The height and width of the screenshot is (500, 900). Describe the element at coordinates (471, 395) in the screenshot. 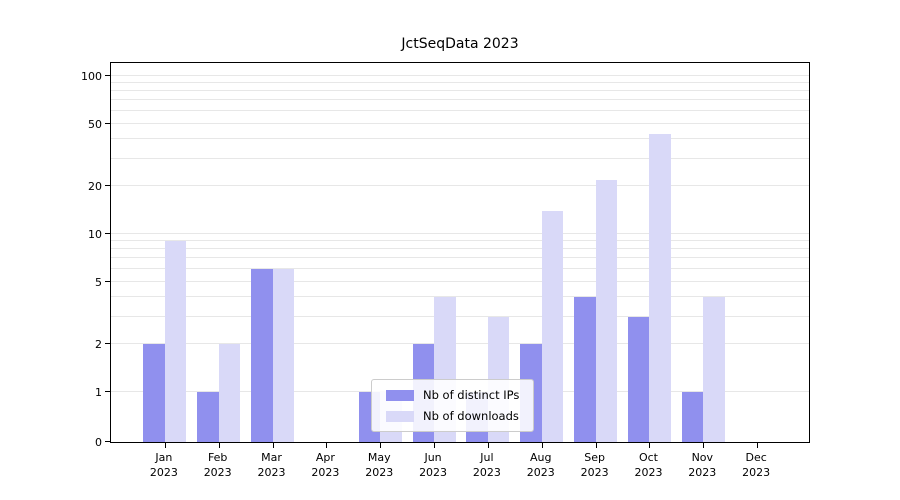

I see `legend-label-distinct-ips: Nb of distinct IPs` at that location.